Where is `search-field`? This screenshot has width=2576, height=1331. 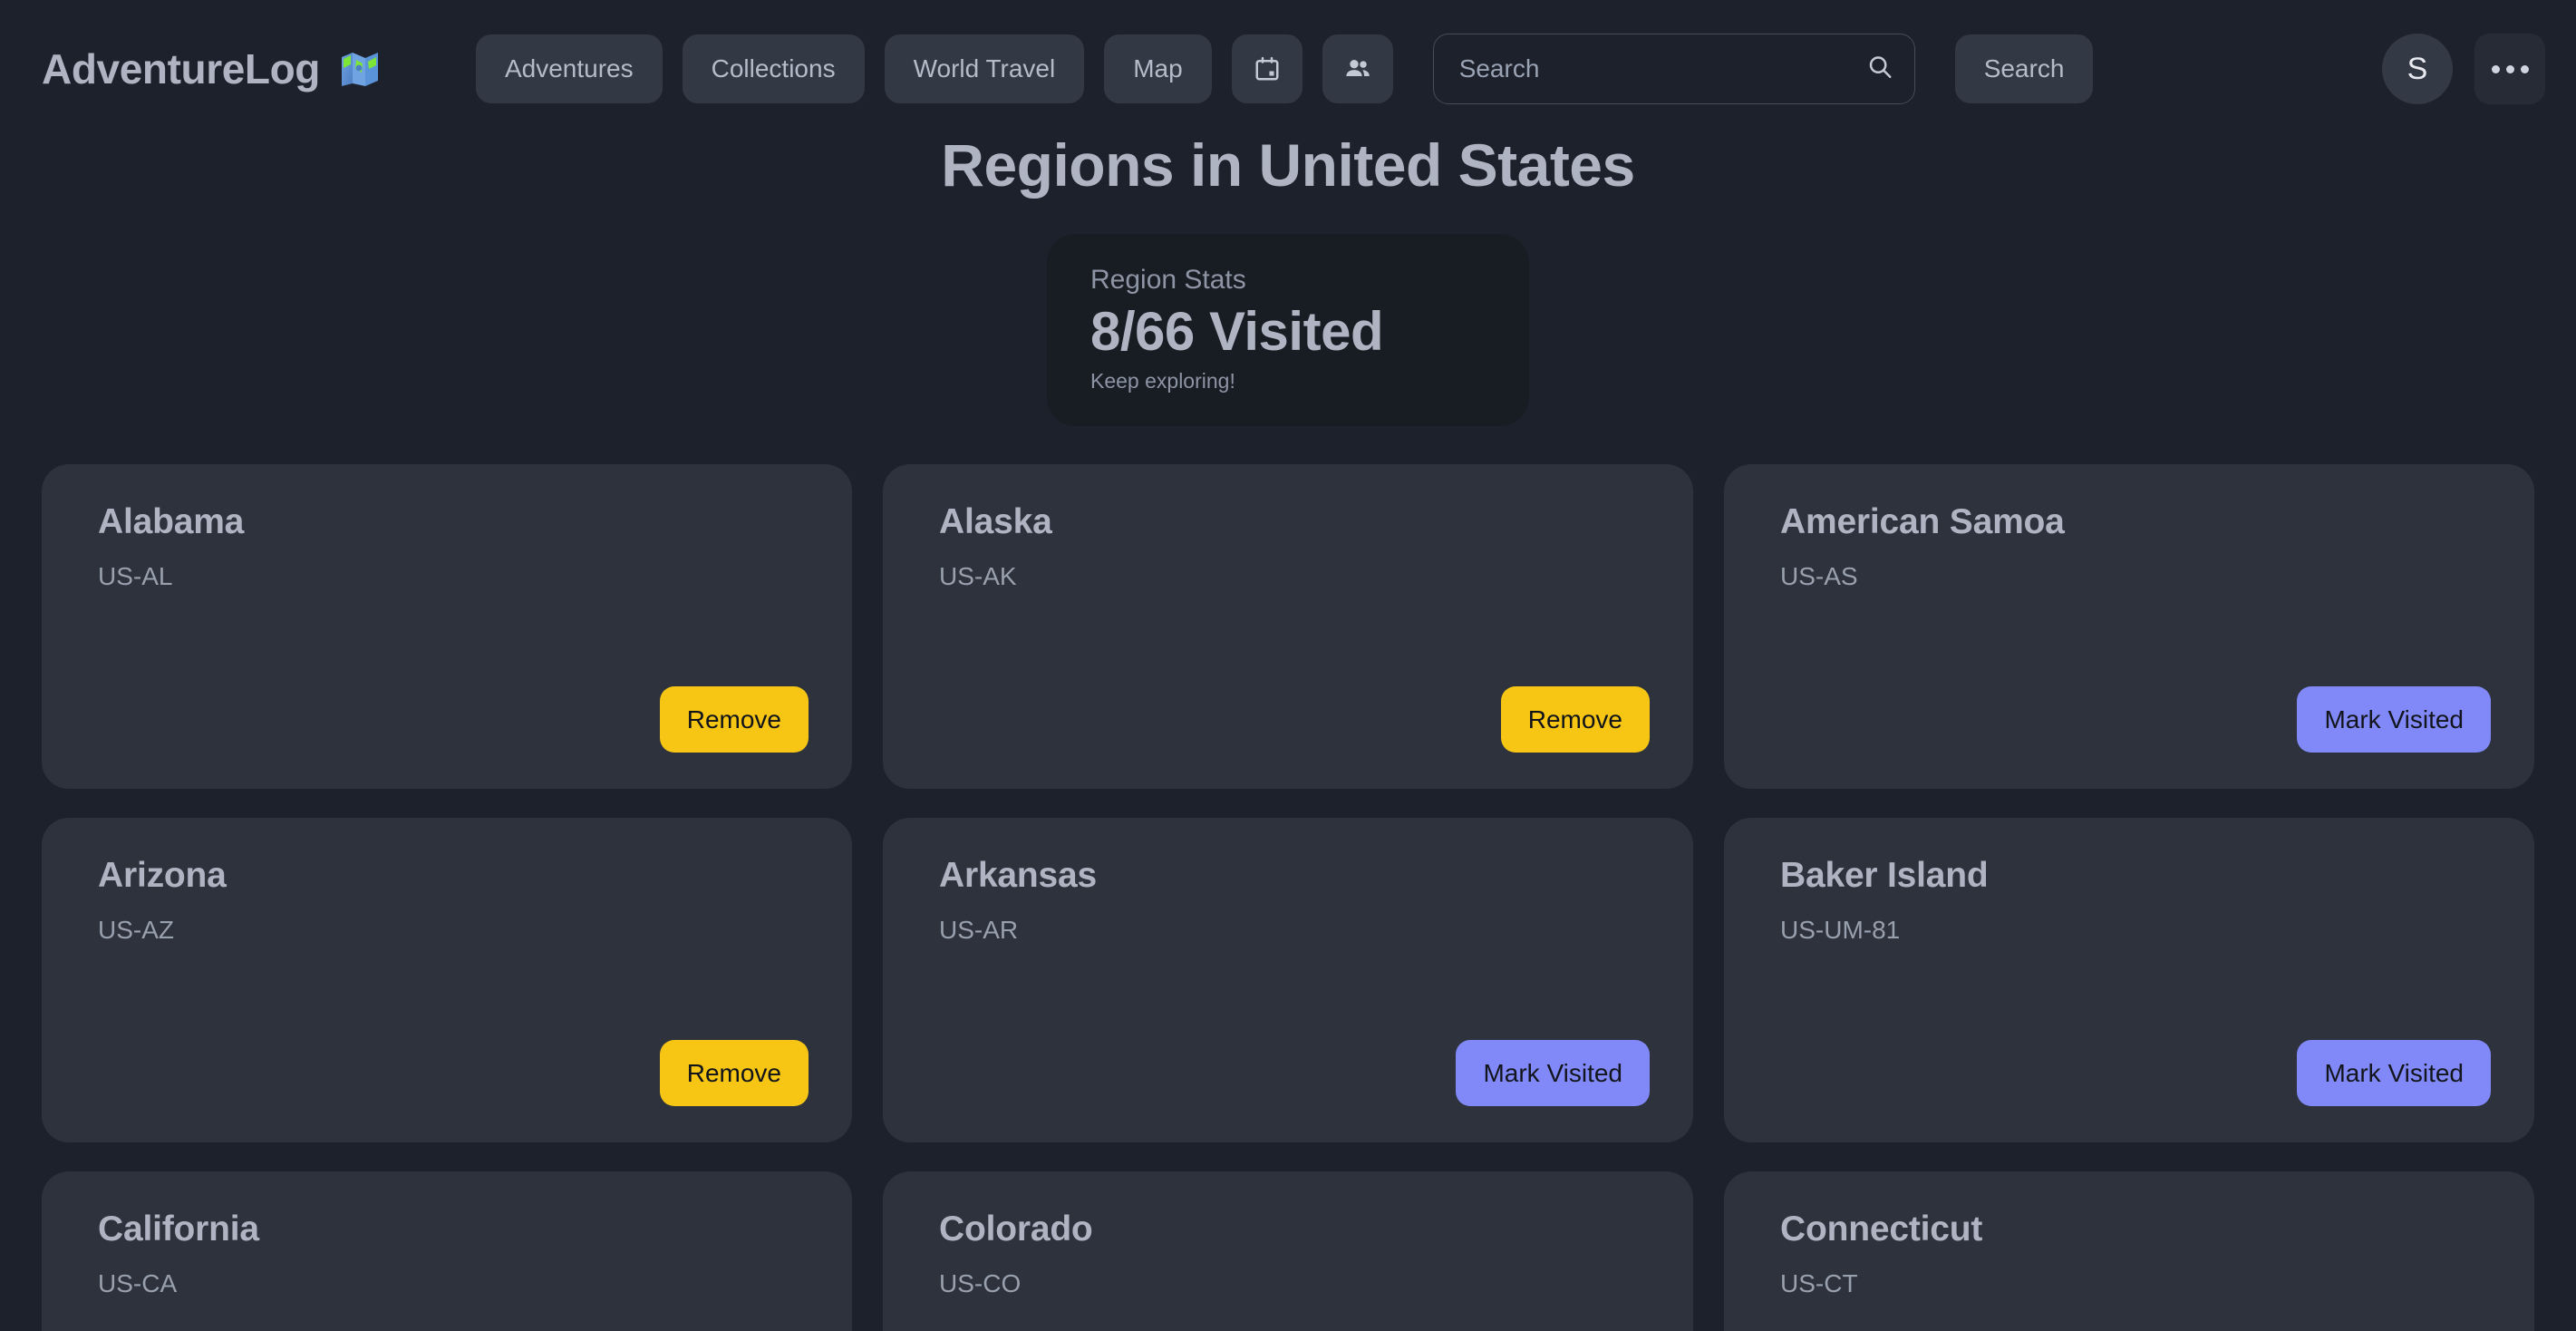 search-field is located at coordinates (1673, 69).